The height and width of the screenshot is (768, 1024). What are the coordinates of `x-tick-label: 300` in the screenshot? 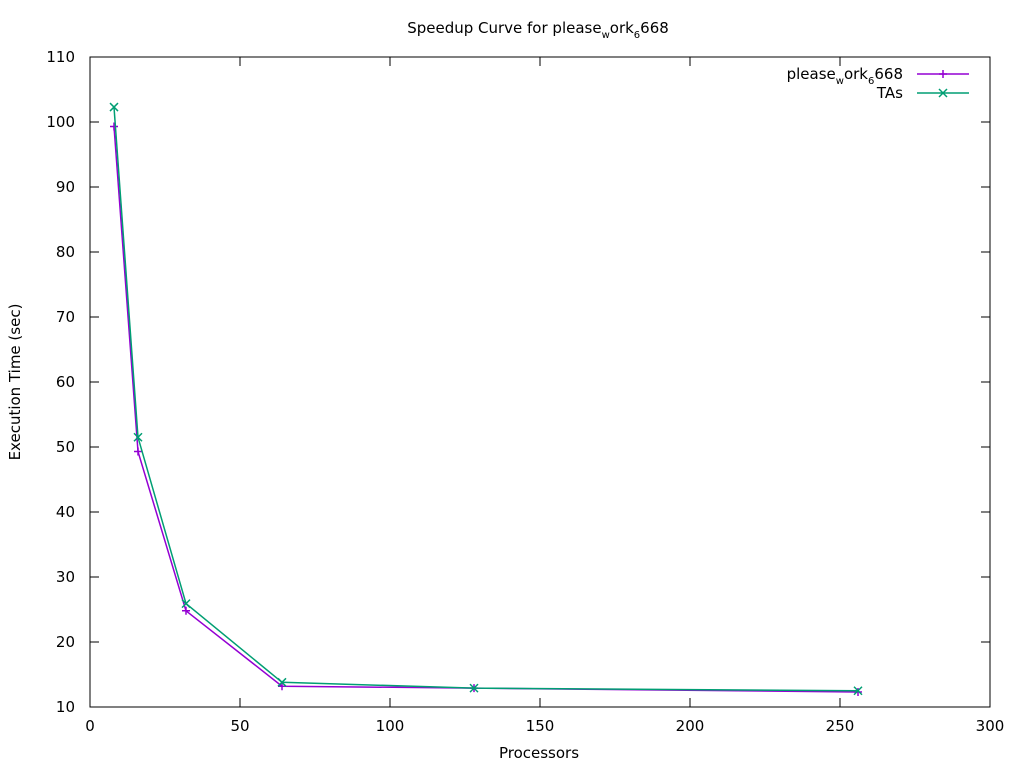 It's located at (990, 726).